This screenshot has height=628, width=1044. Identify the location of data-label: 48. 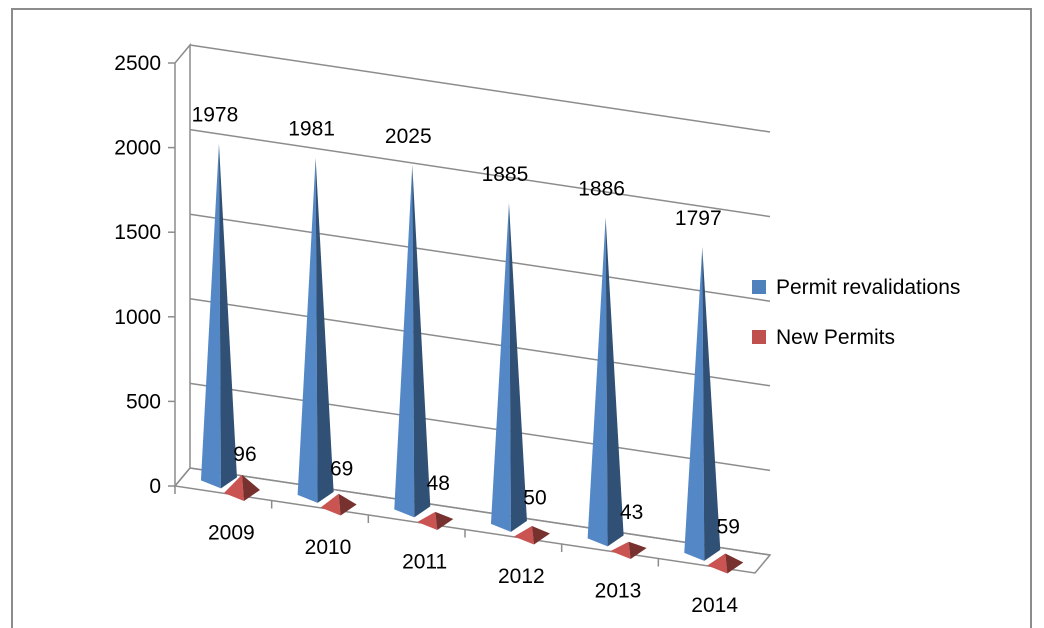
(438, 483).